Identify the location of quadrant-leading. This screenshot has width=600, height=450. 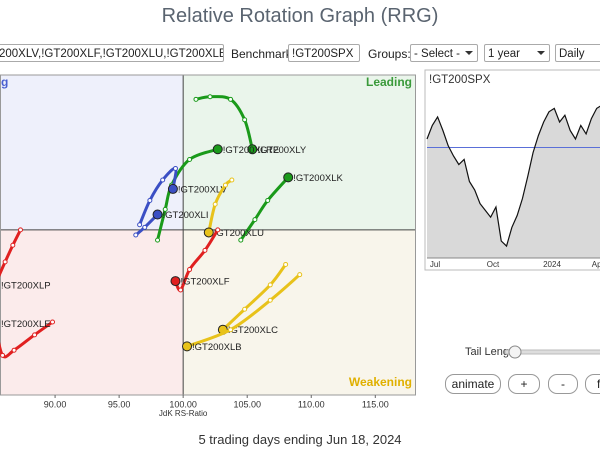
(299, 152).